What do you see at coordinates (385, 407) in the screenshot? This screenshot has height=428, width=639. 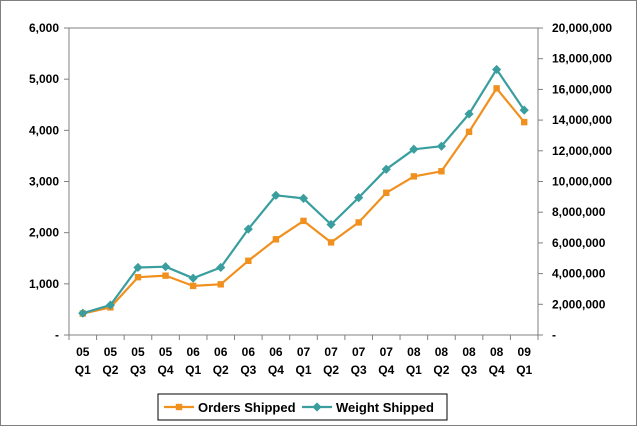 I see `legend-weight-shipped-label: Weight Shipped` at bounding box center [385, 407].